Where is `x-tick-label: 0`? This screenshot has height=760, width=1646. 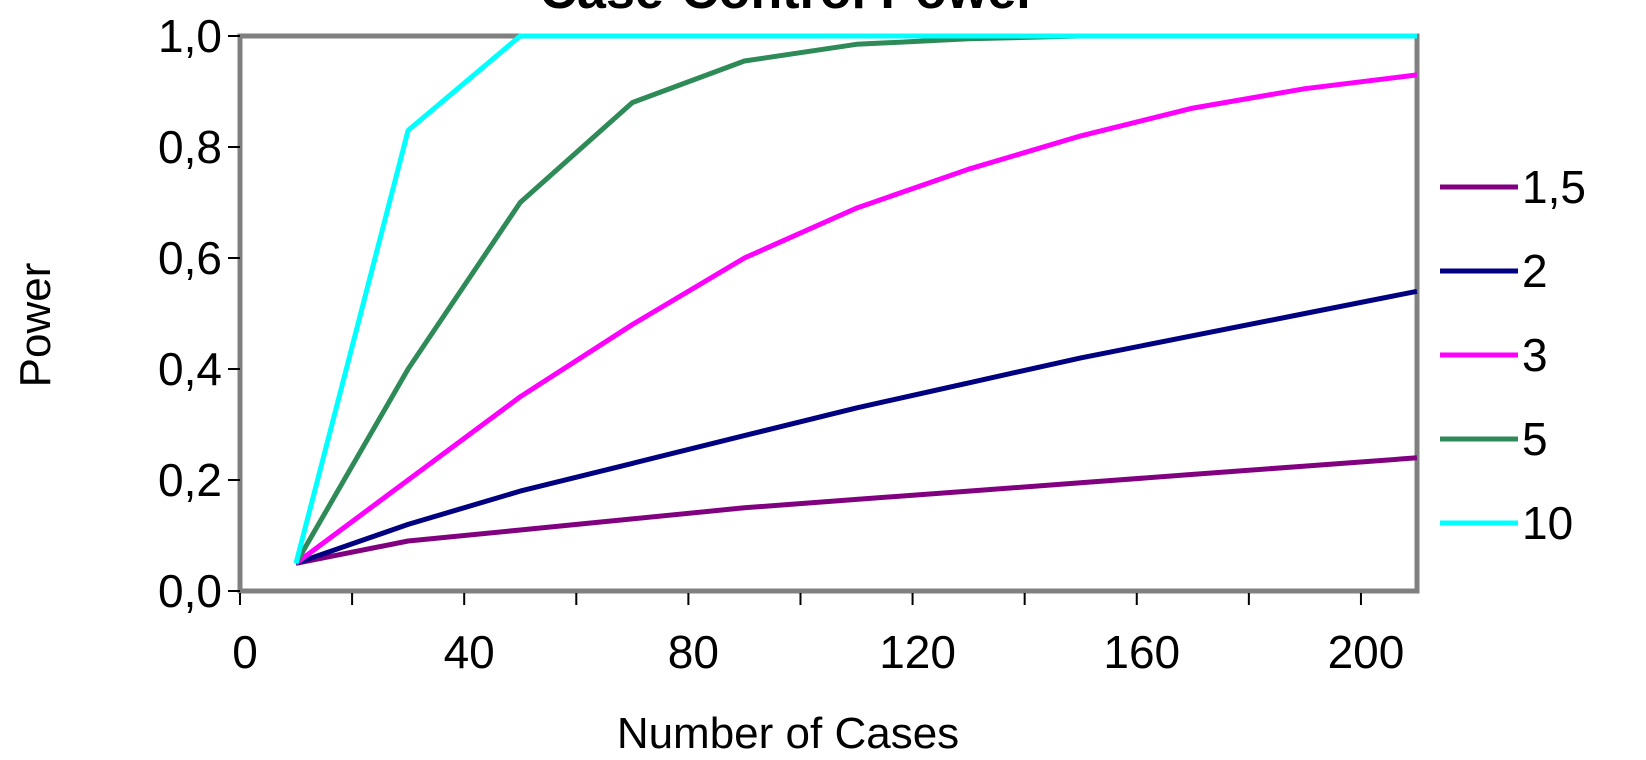 x-tick-label: 0 is located at coordinates (245, 652).